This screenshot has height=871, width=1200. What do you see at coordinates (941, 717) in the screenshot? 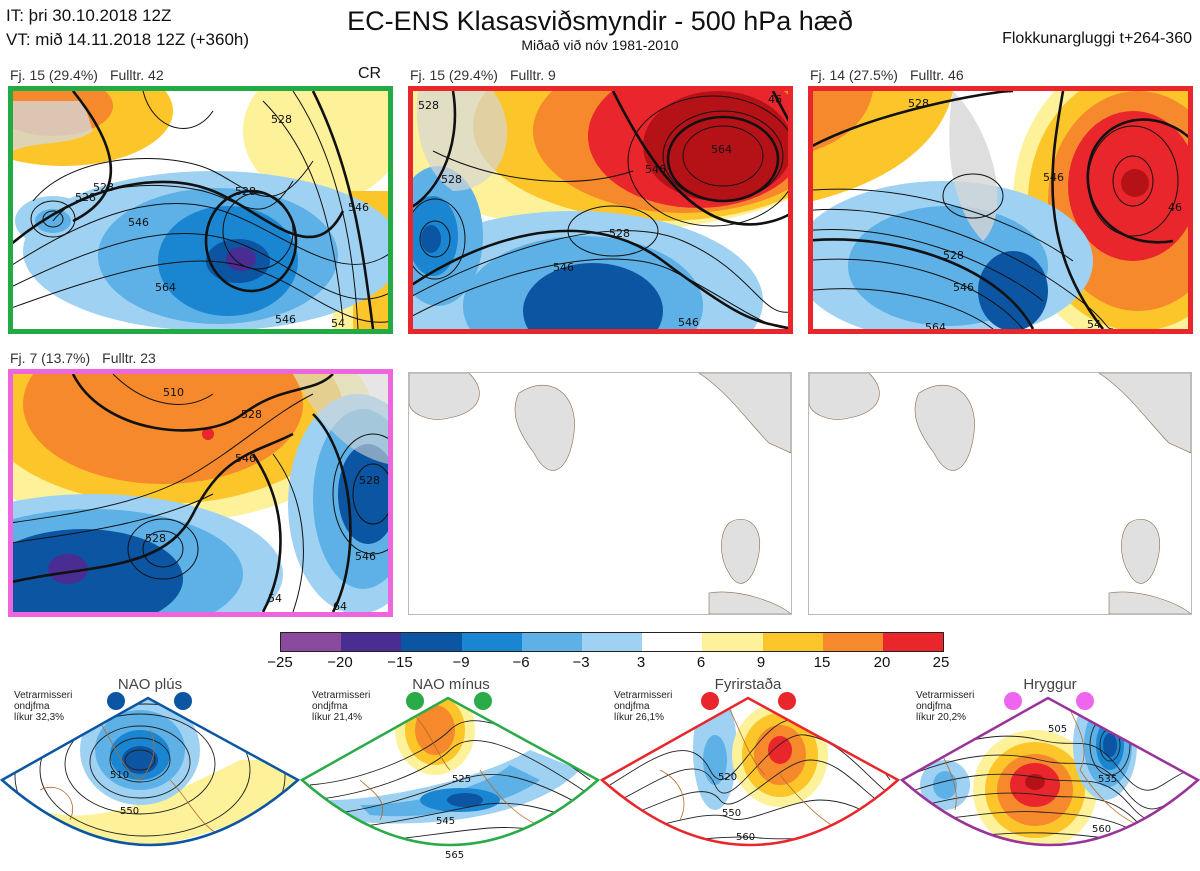
I see `regime-info-line: líkur 20,2%` at bounding box center [941, 717].